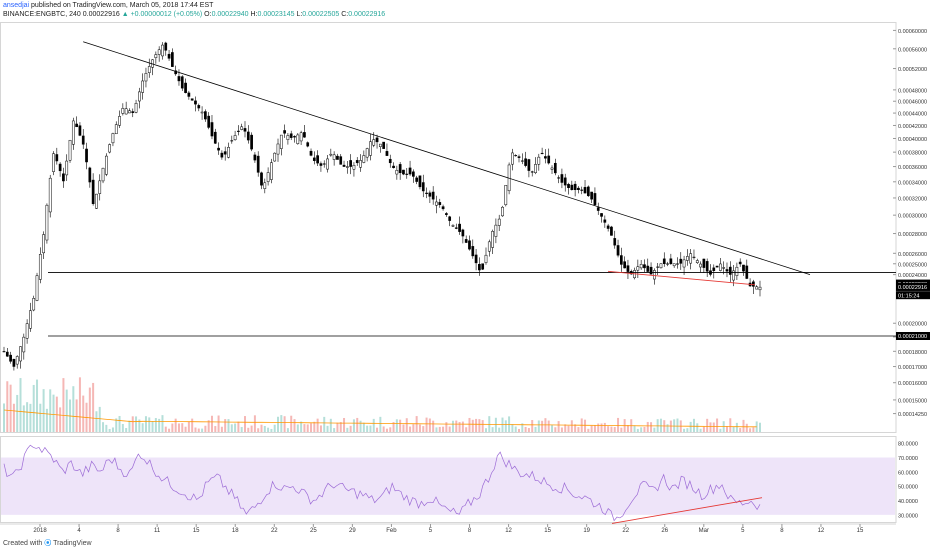 This screenshot has height=550, width=932. I want to click on tradingview-logo-icon: ⦿, so click(48, 543).